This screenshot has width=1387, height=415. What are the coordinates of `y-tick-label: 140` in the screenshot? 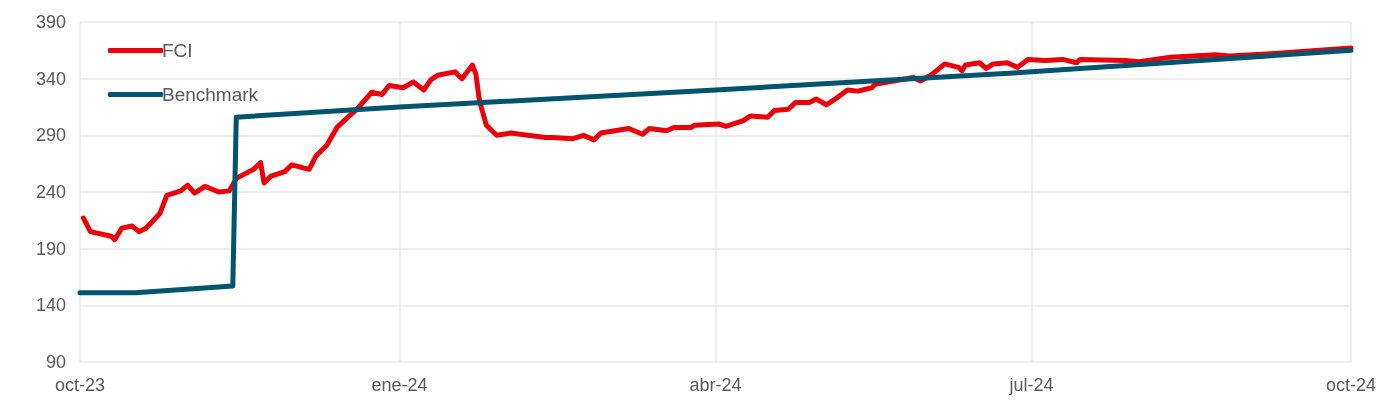 It's located at (50, 305).